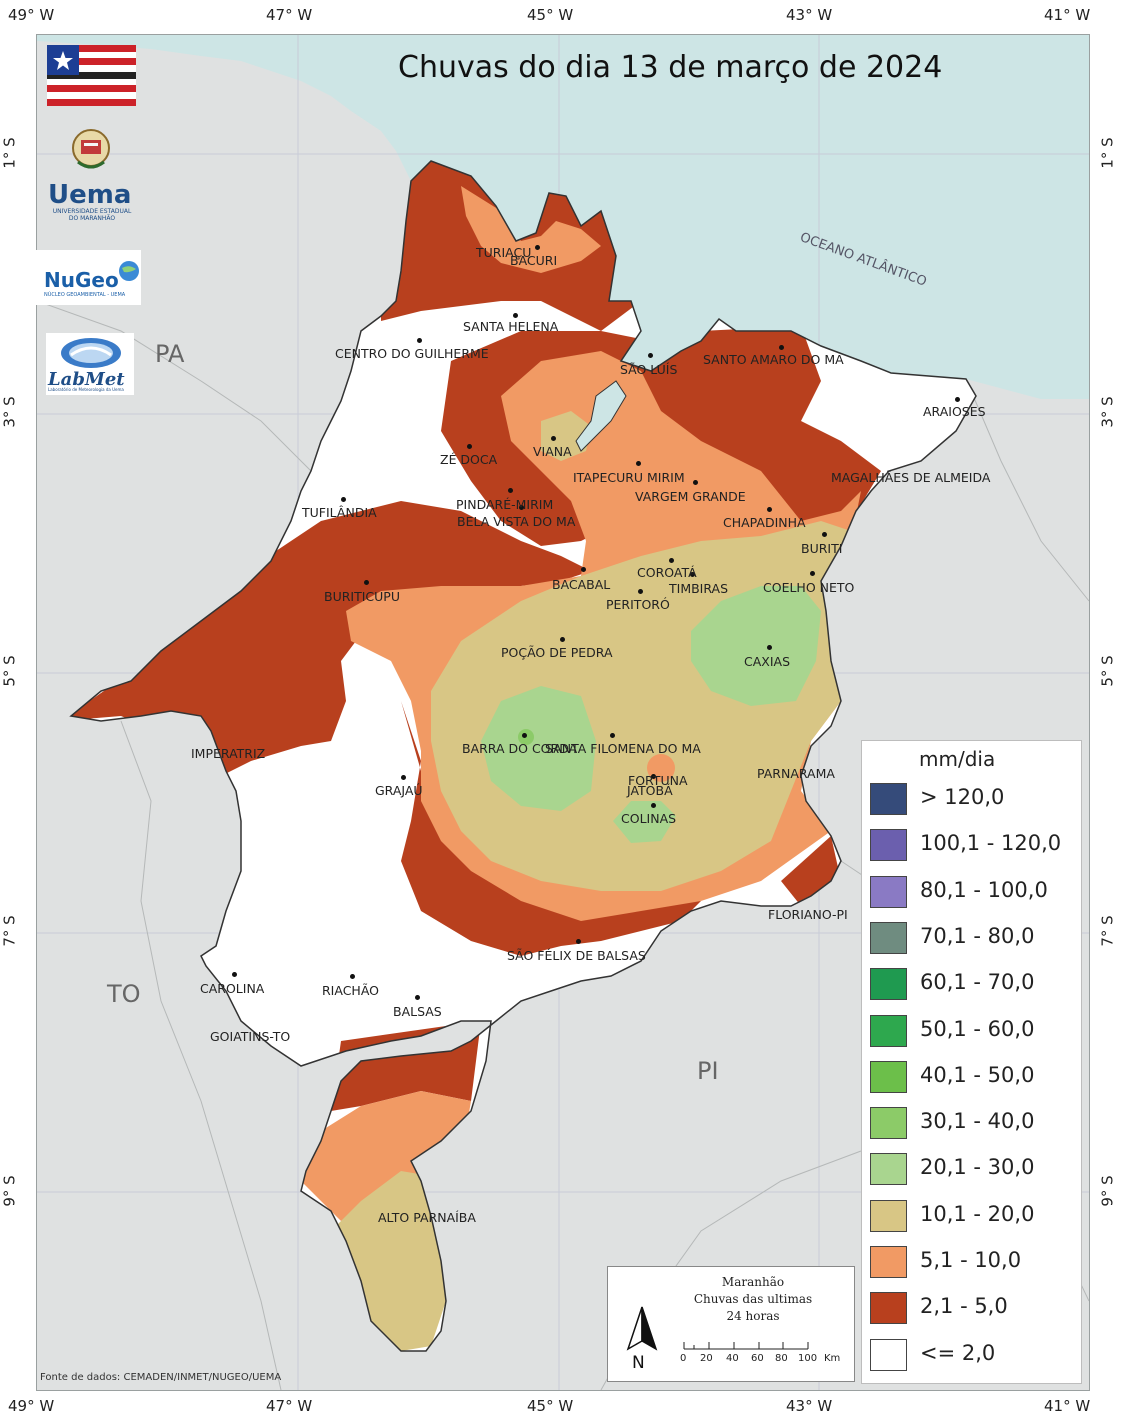 The width and height of the screenshot is (1123, 1422). Describe the element at coordinates (764, 522) in the screenshot. I see `city-label-chapadinha: CHAPADINHA` at that location.